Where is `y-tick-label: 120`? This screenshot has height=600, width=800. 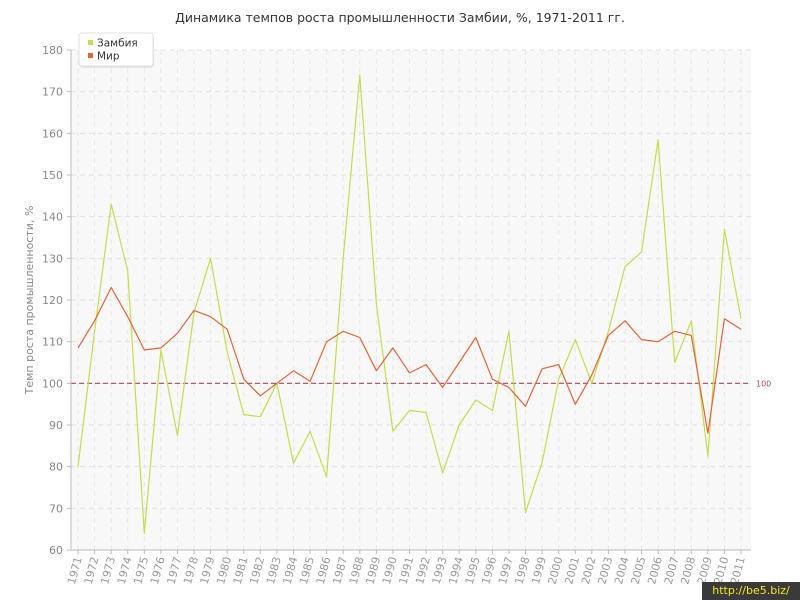 y-tick-label: 120 is located at coordinates (52, 300).